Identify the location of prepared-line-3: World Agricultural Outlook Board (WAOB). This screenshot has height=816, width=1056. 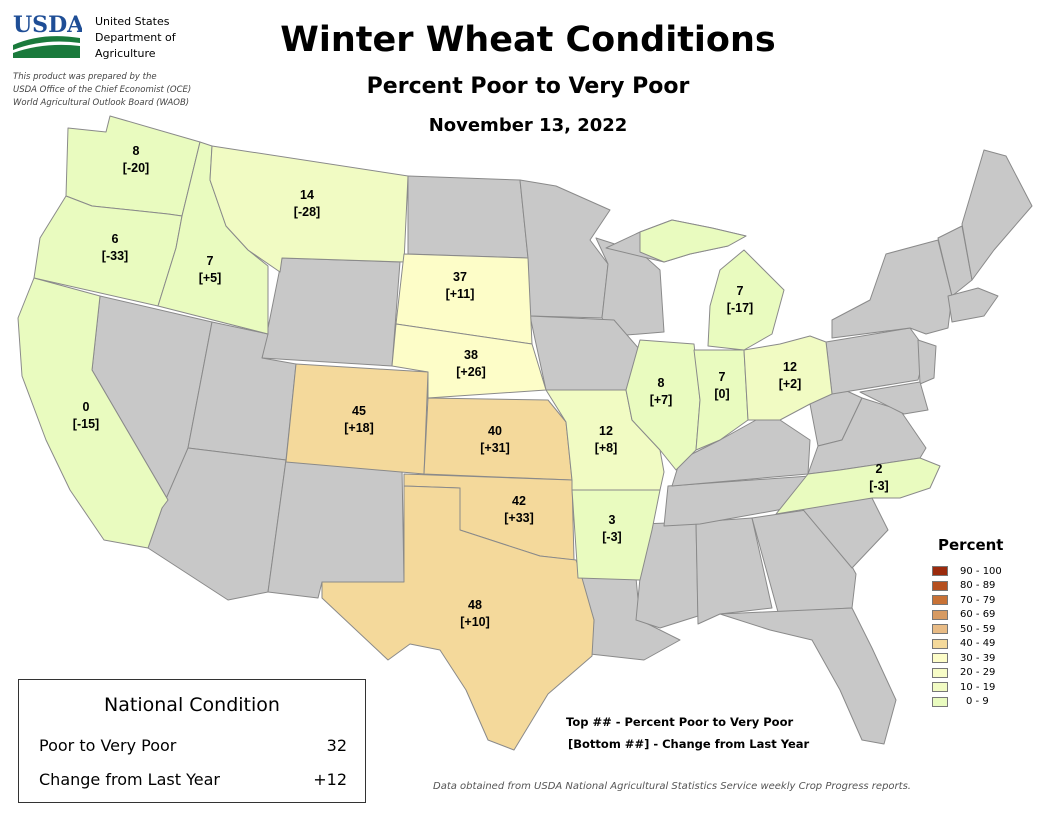
(101, 103).